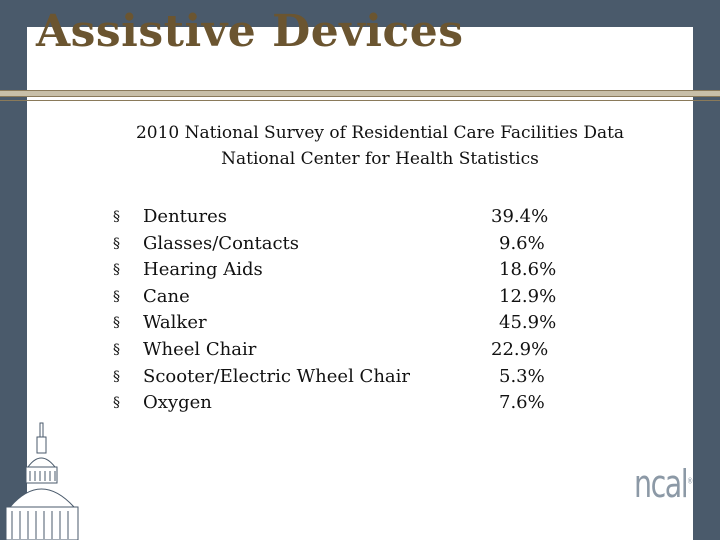 This screenshot has width=720, height=540. Describe the element at coordinates (353, 323) in the screenshot. I see `list-item: § Walker 45.9%` at that location.